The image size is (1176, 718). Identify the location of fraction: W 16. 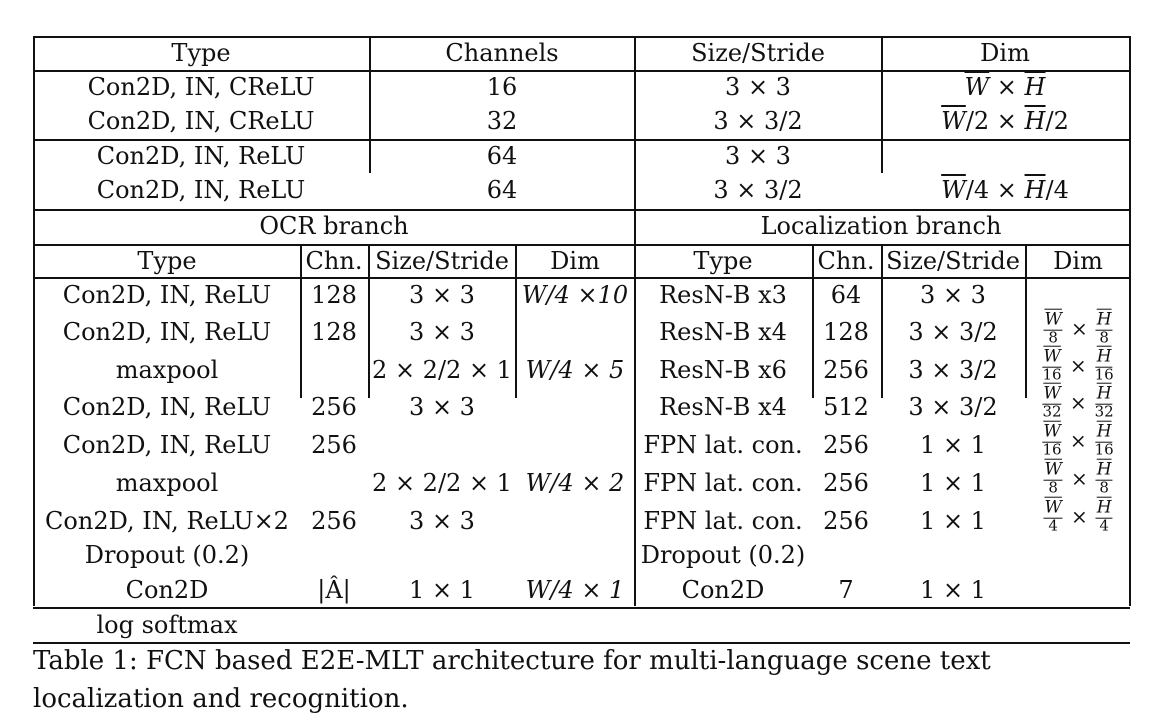
(1052, 441).